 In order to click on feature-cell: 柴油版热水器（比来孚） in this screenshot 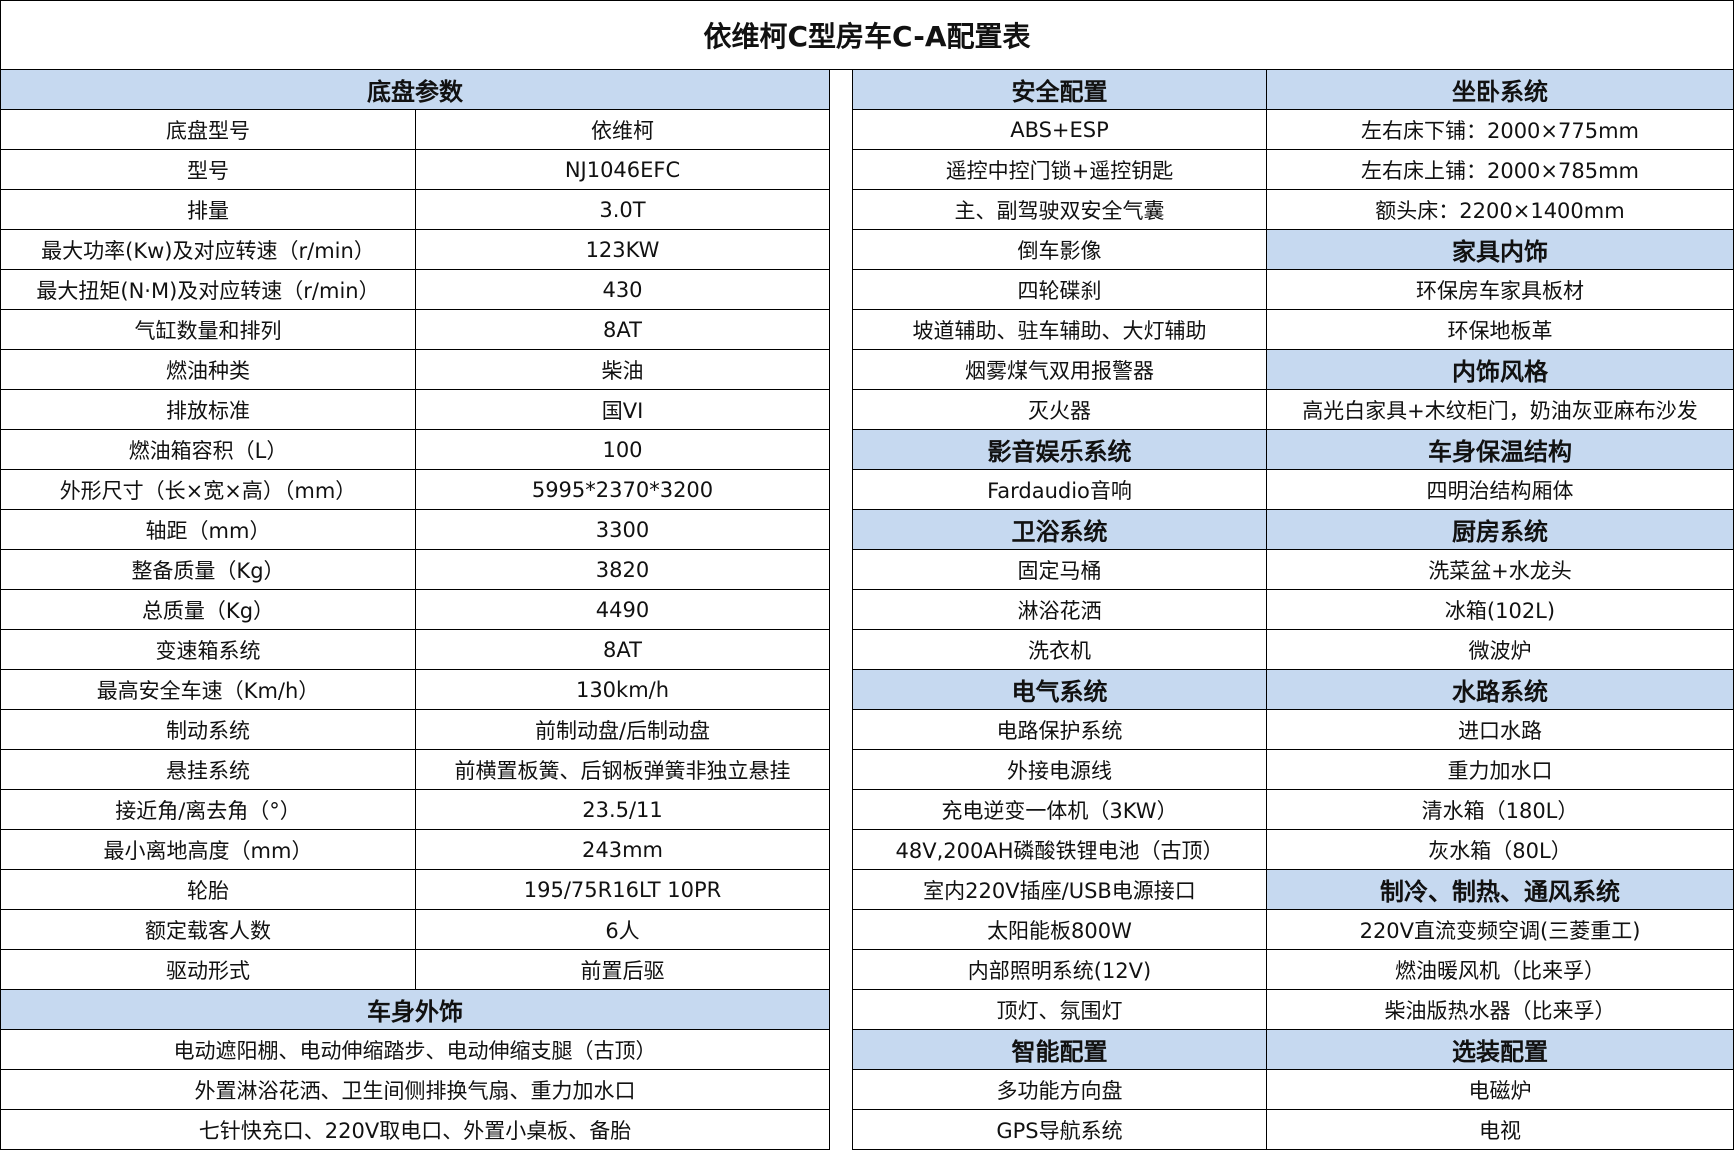, I will do `click(1500, 1009)`.